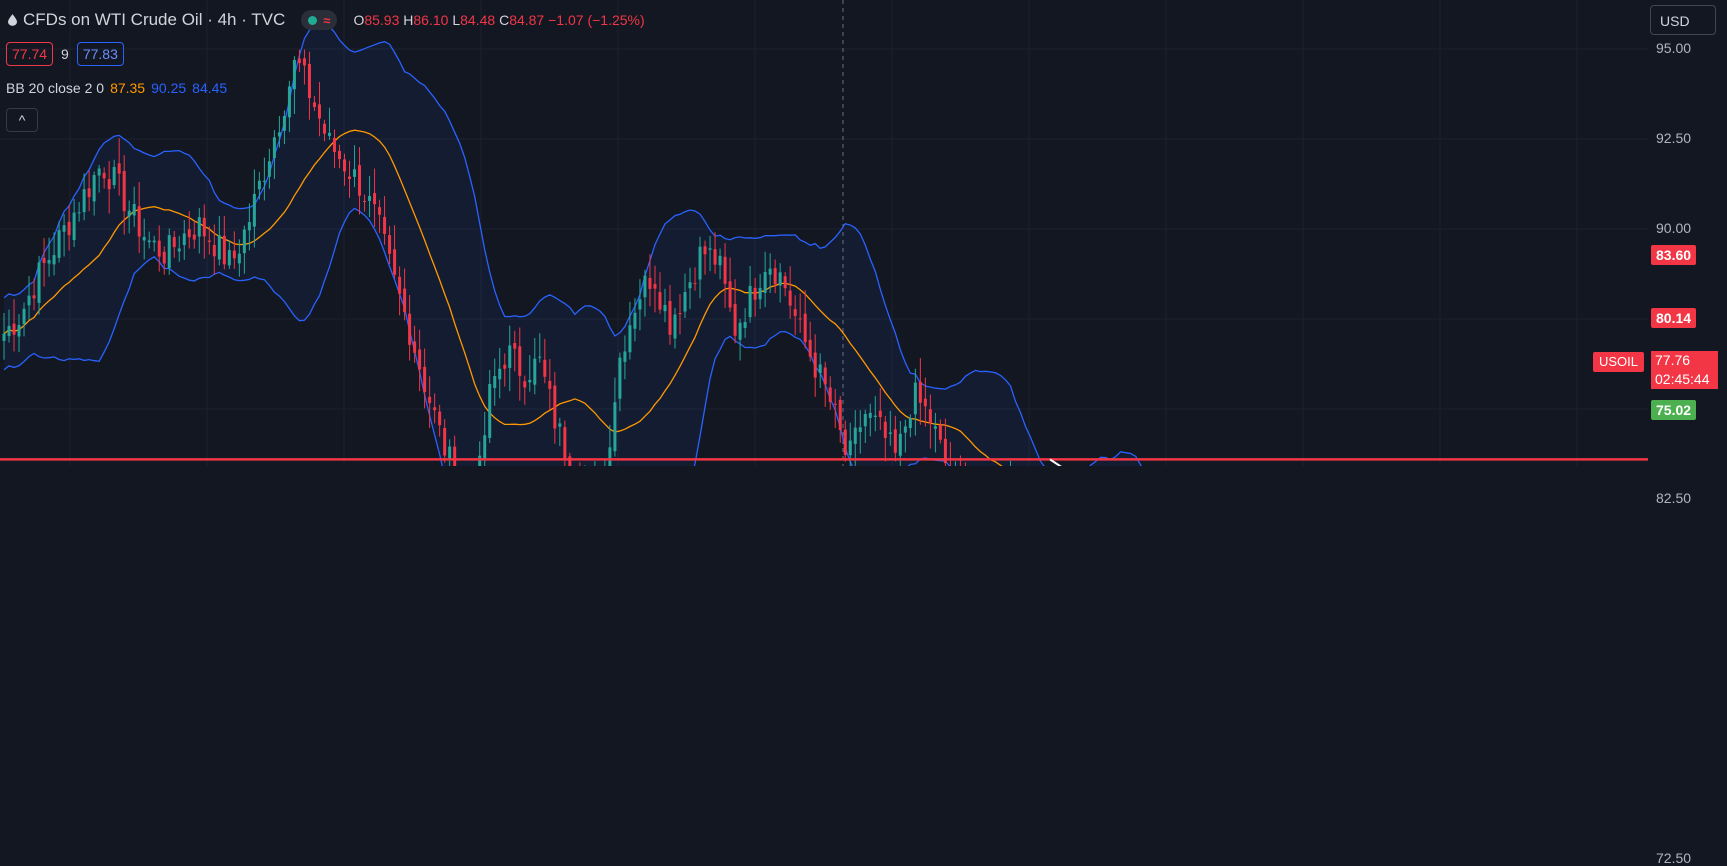 This screenshot has width=1727, height=866. What do you see at coordinates (154, 19) in the screenshot?
I see `symbol-title: CFDs on WTI Crude Oil · 4h · TVC` at bounding box center [154, 19].